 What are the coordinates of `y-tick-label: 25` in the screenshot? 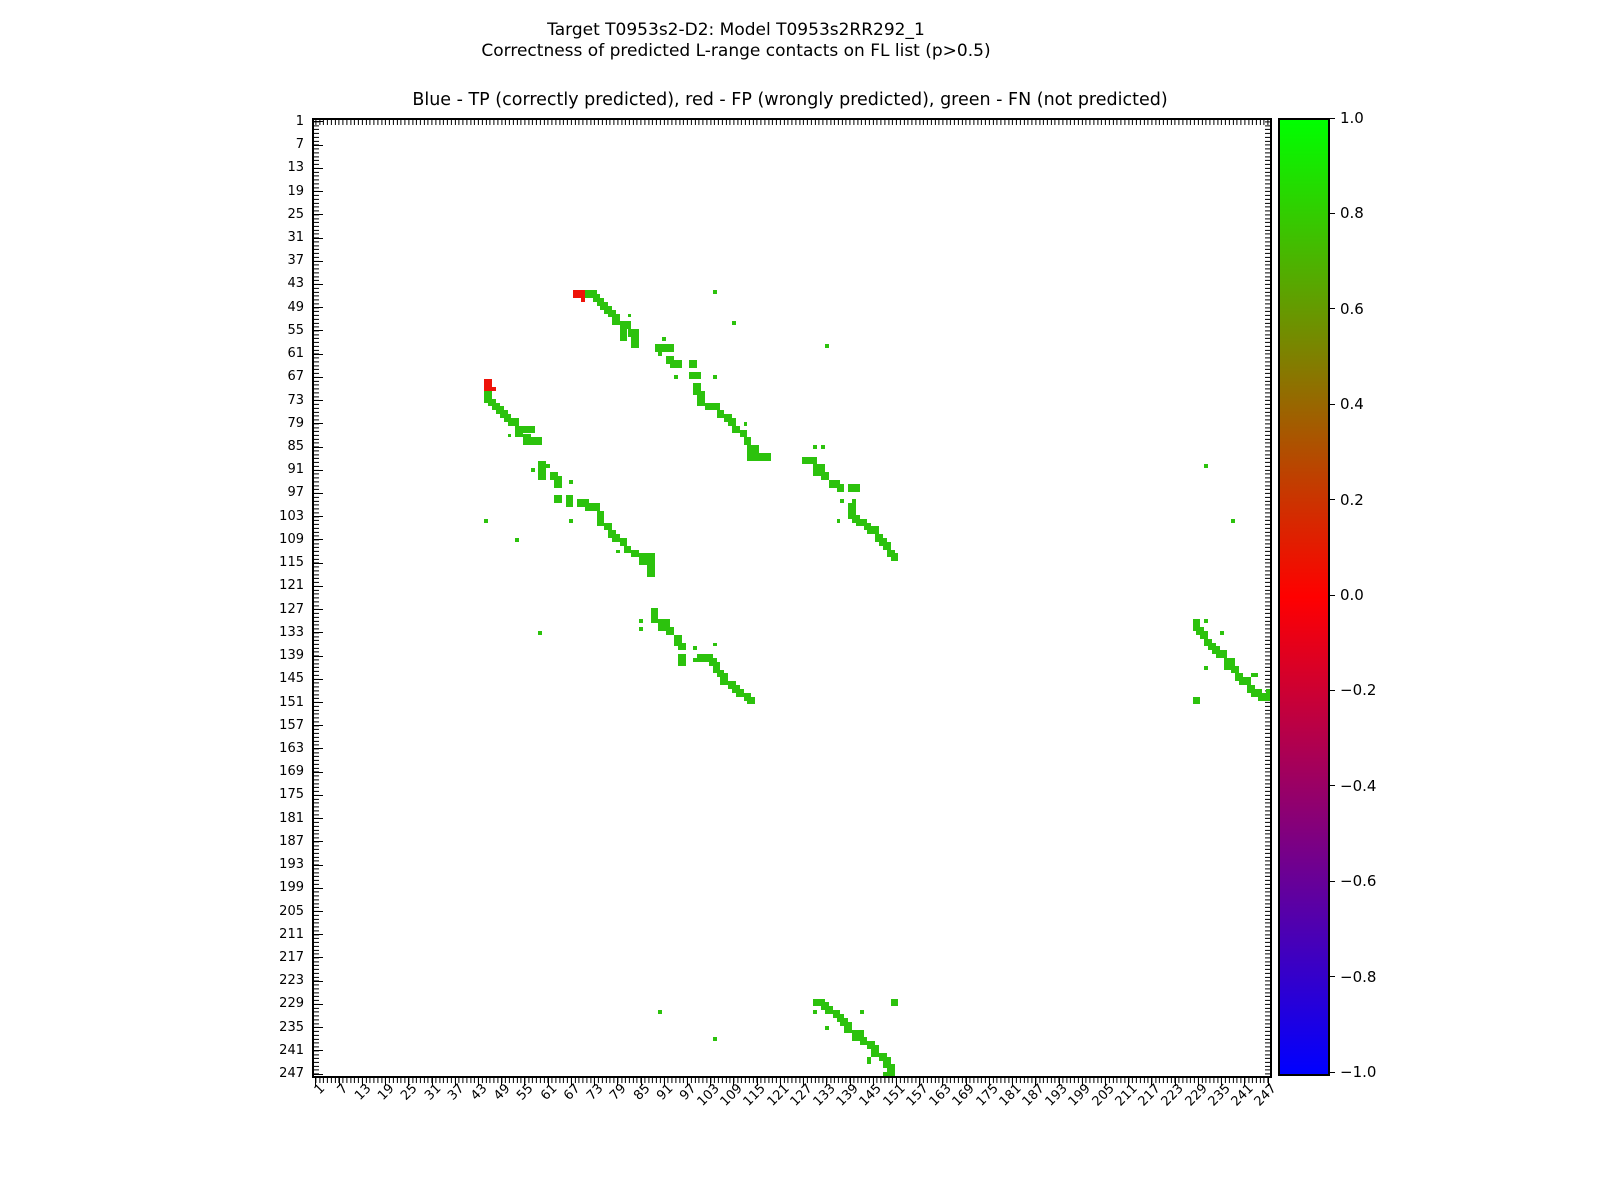 It's located at (295, 214).